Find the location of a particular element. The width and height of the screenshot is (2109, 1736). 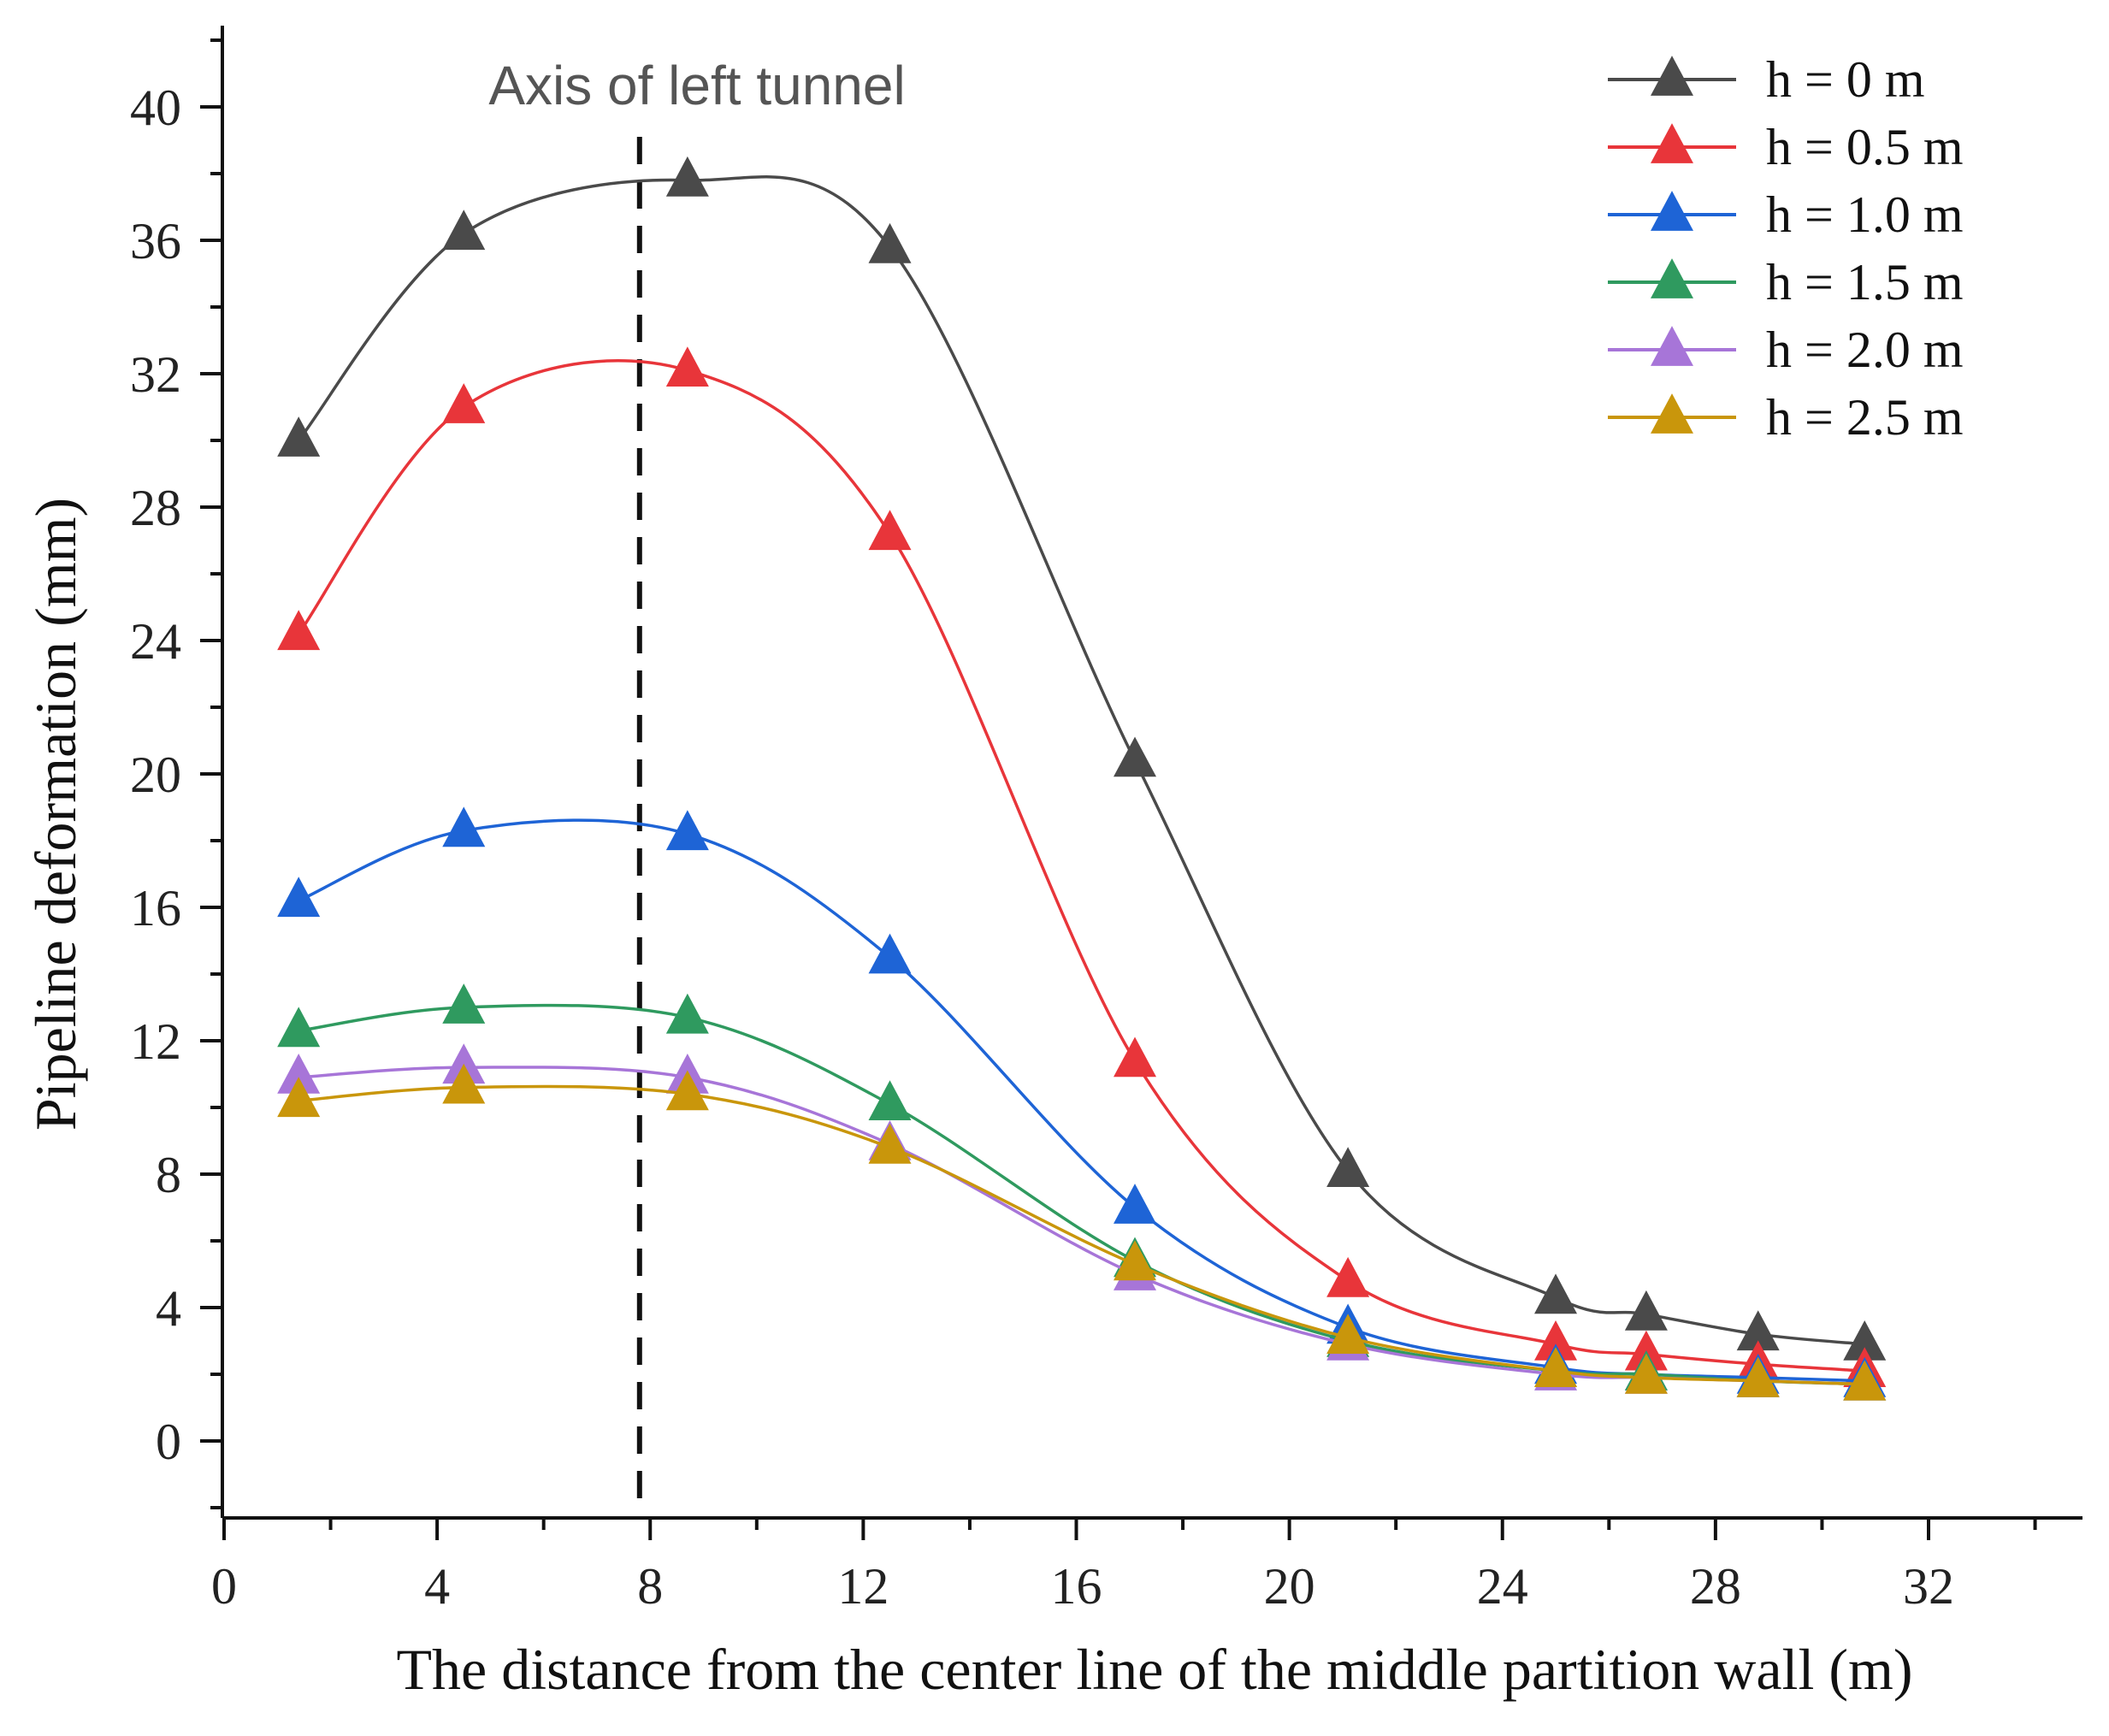

x-tick-label: 4 is located at coordinates (437, 1587).